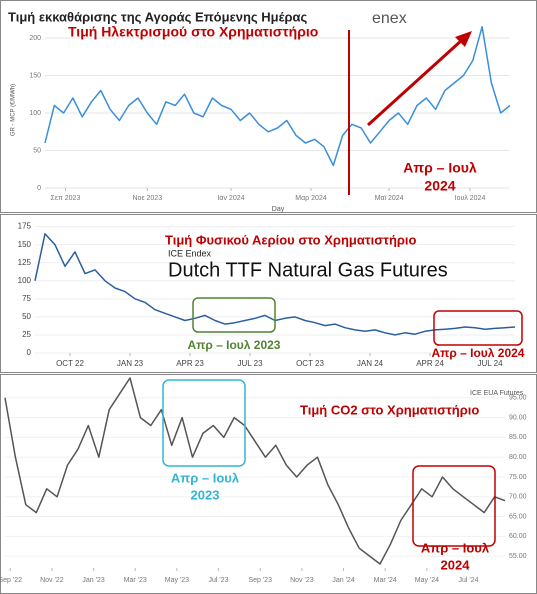 This screenshot has width=537, height=594. What do you see at coordinates (490, 363) in the screenshot?
I see `x-tick-label: JUL 24` at bounding box center [490, 363].